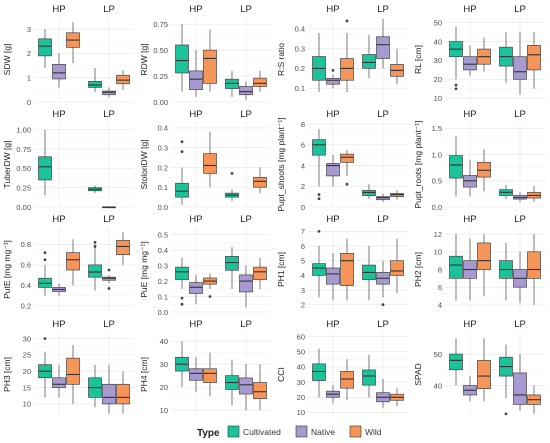  Describe the element at coordinates (342, 368) in the screenshot. I see `panel-14: 10 20 30 40 50 60 HP LP CCI` at that location.